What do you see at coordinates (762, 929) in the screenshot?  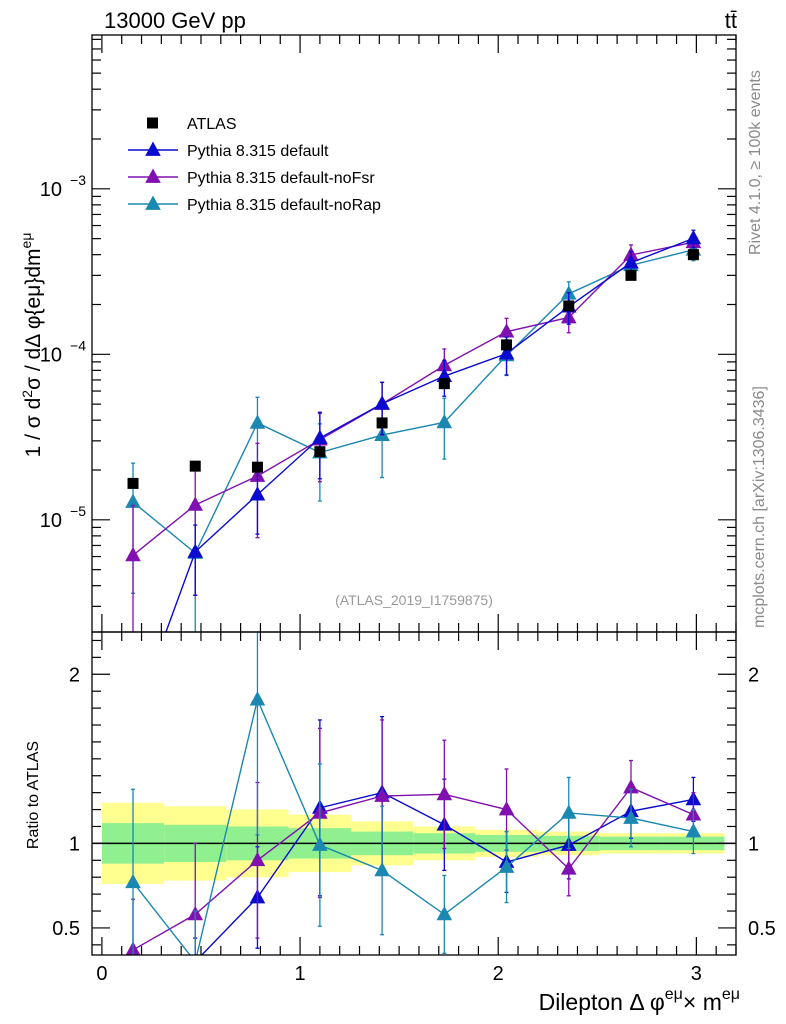 I see `ratio-y-tick-label-right: 0.5` at bounding box center [762, 929].